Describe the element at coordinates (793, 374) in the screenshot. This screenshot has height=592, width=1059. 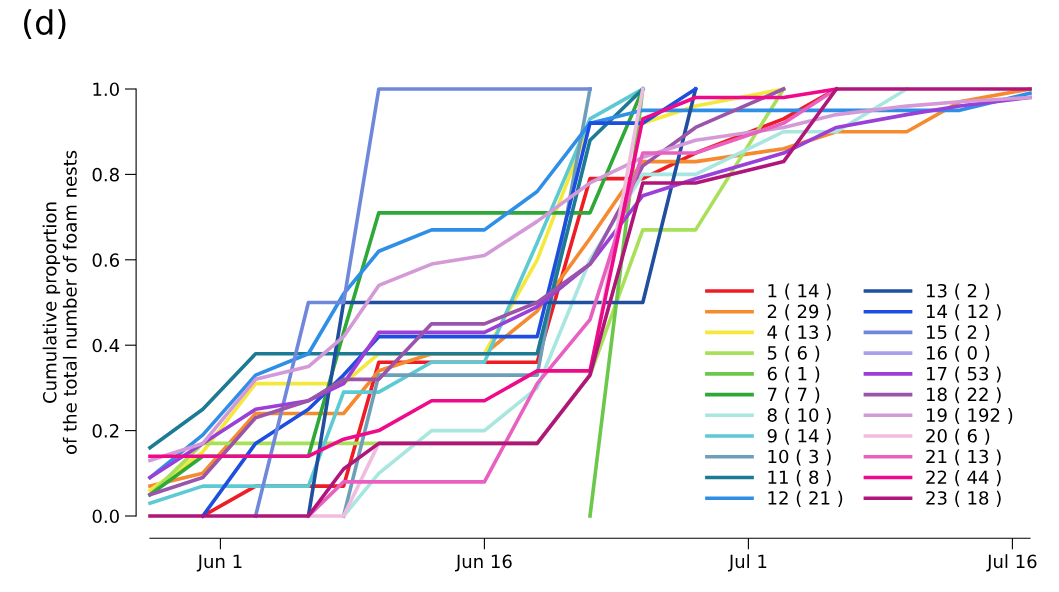
I see `legend-label: 6 ( 1 )` at that location.